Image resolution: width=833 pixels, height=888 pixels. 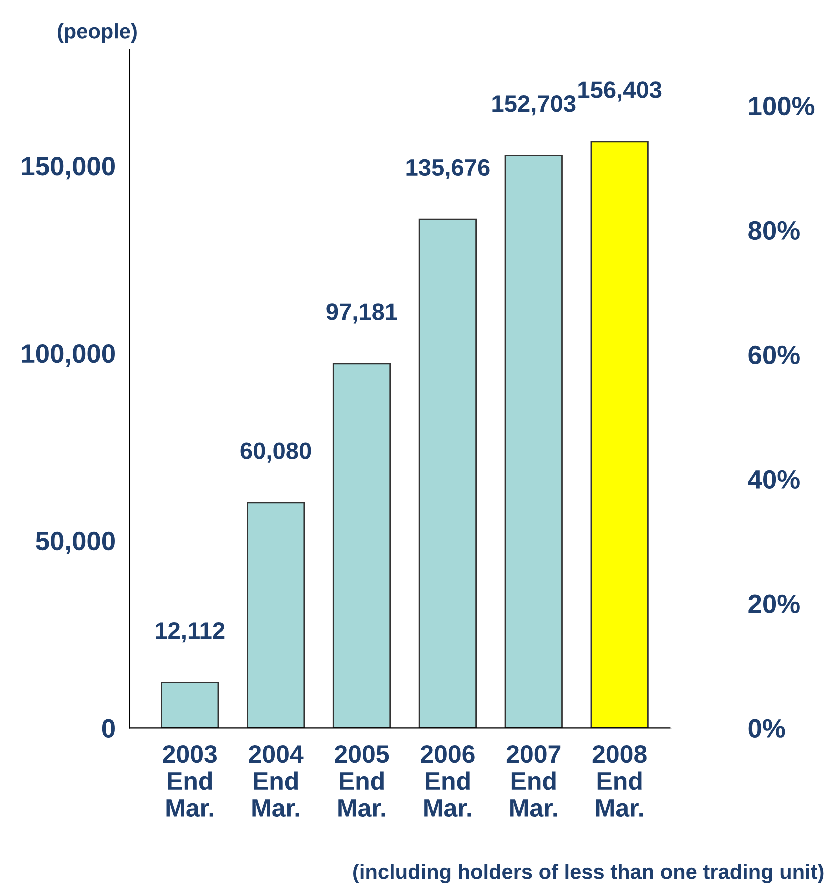 I want to click on x-tick-label: 2003 End Mar., so click(x=190, y=781).